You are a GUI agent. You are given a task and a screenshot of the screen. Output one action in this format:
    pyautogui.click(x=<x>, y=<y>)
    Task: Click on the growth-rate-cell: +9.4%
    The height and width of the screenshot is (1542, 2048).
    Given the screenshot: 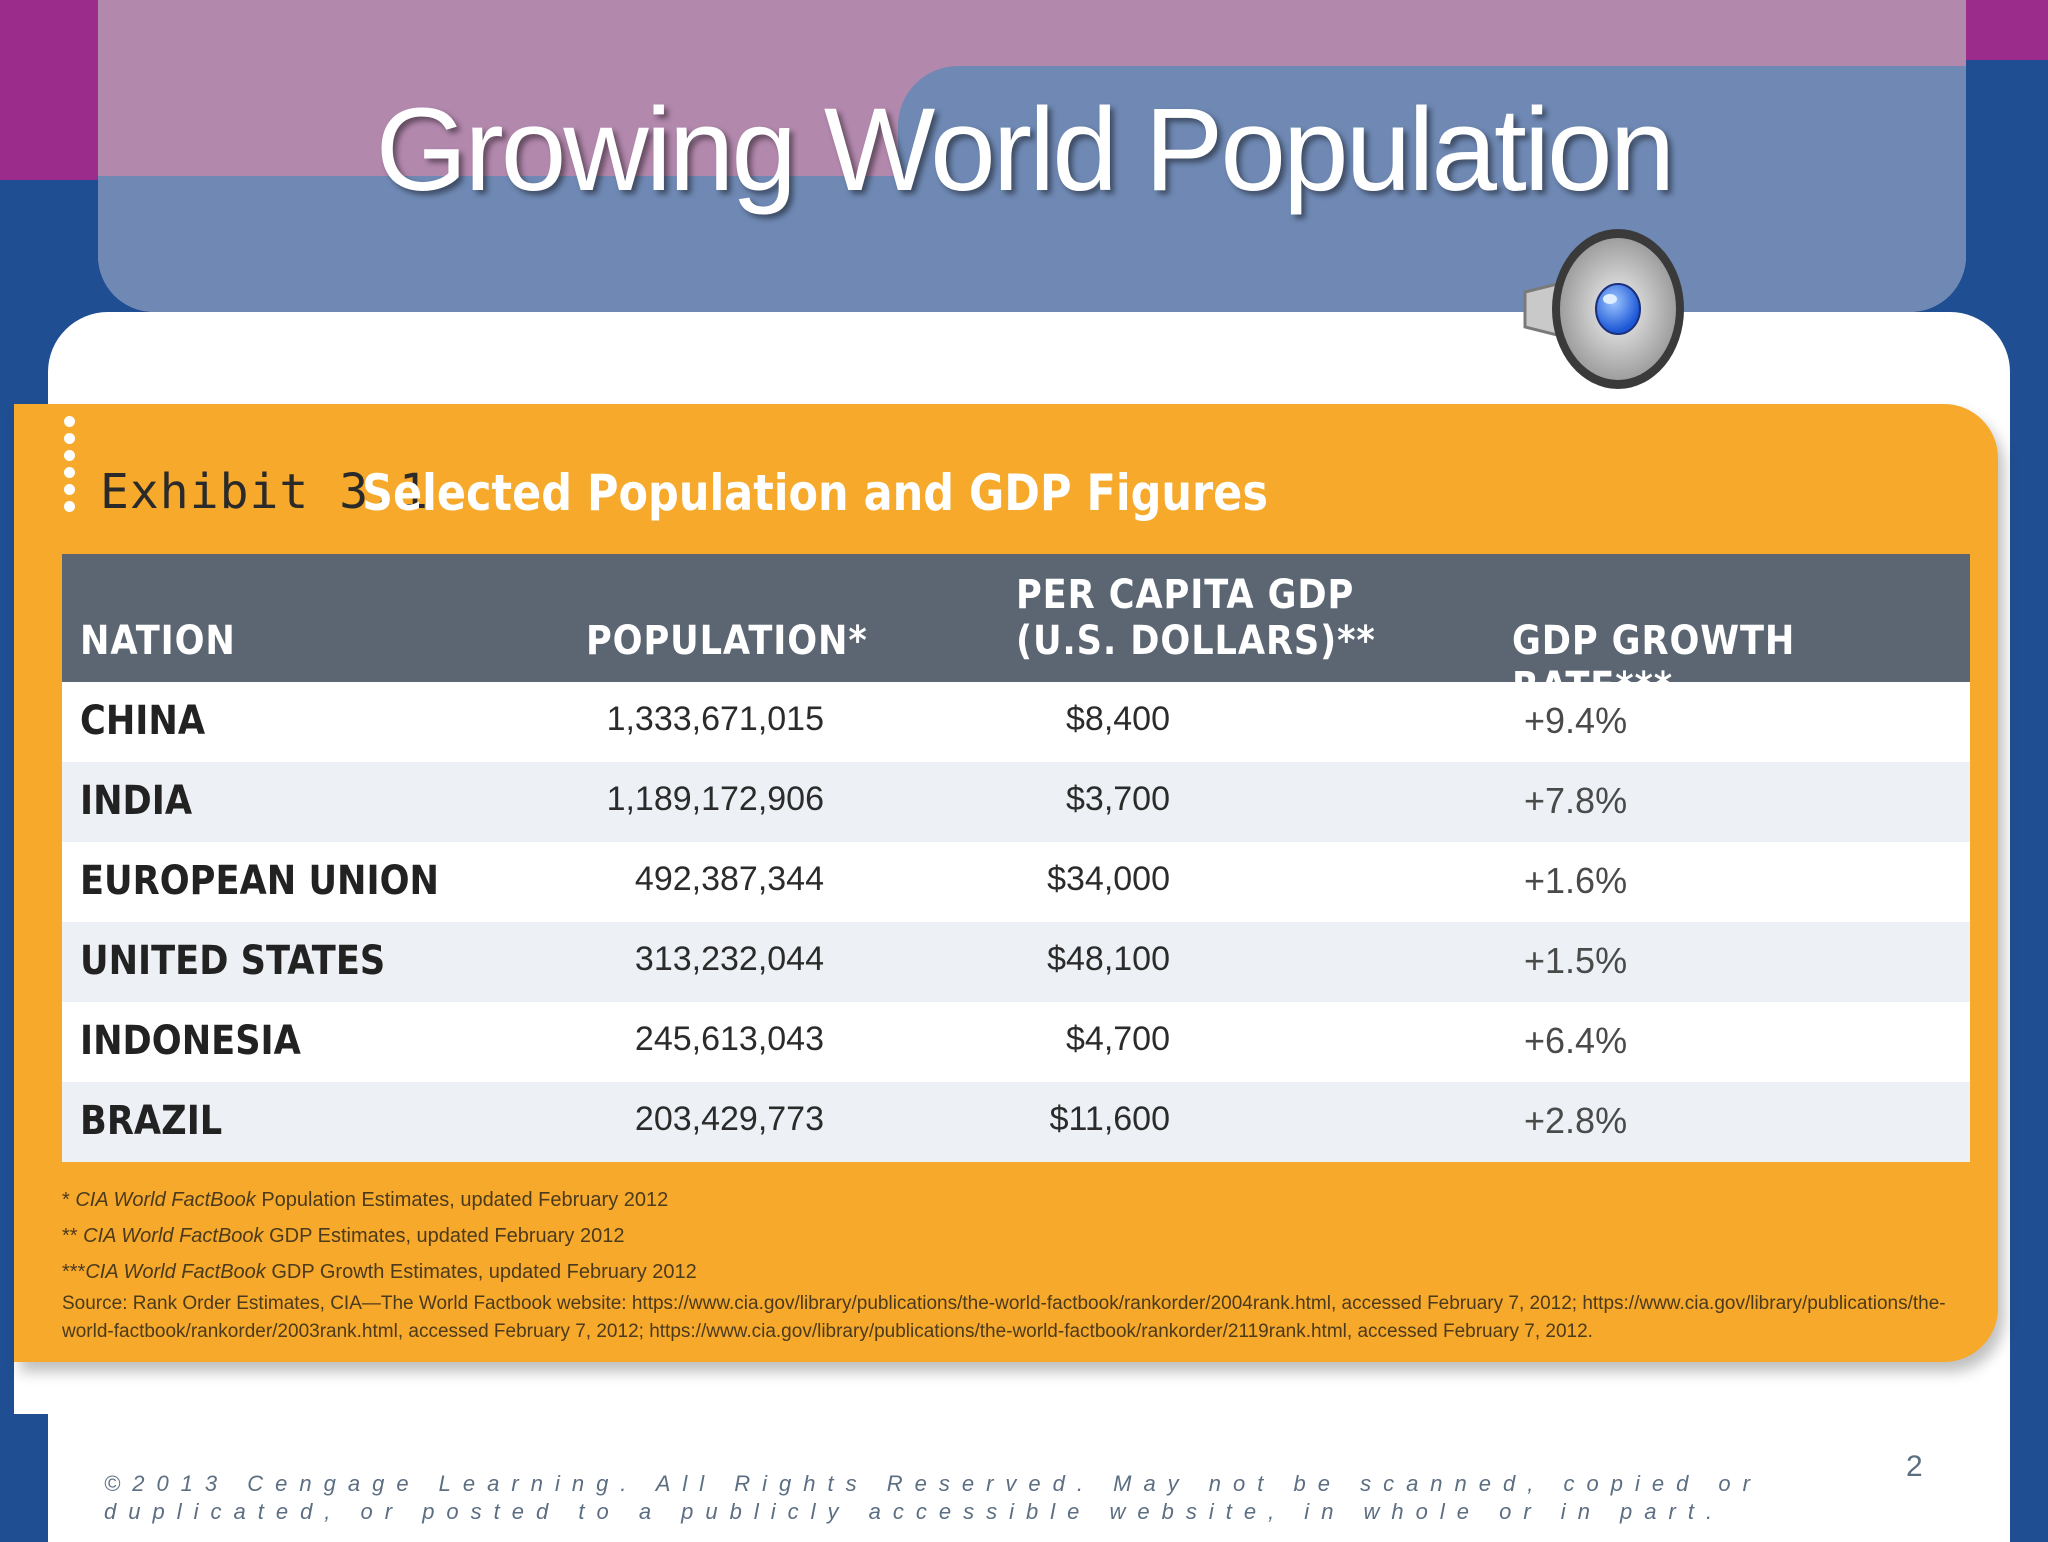 What is the action you would take?
    pyautogui.click(x=1576, y=720)
    